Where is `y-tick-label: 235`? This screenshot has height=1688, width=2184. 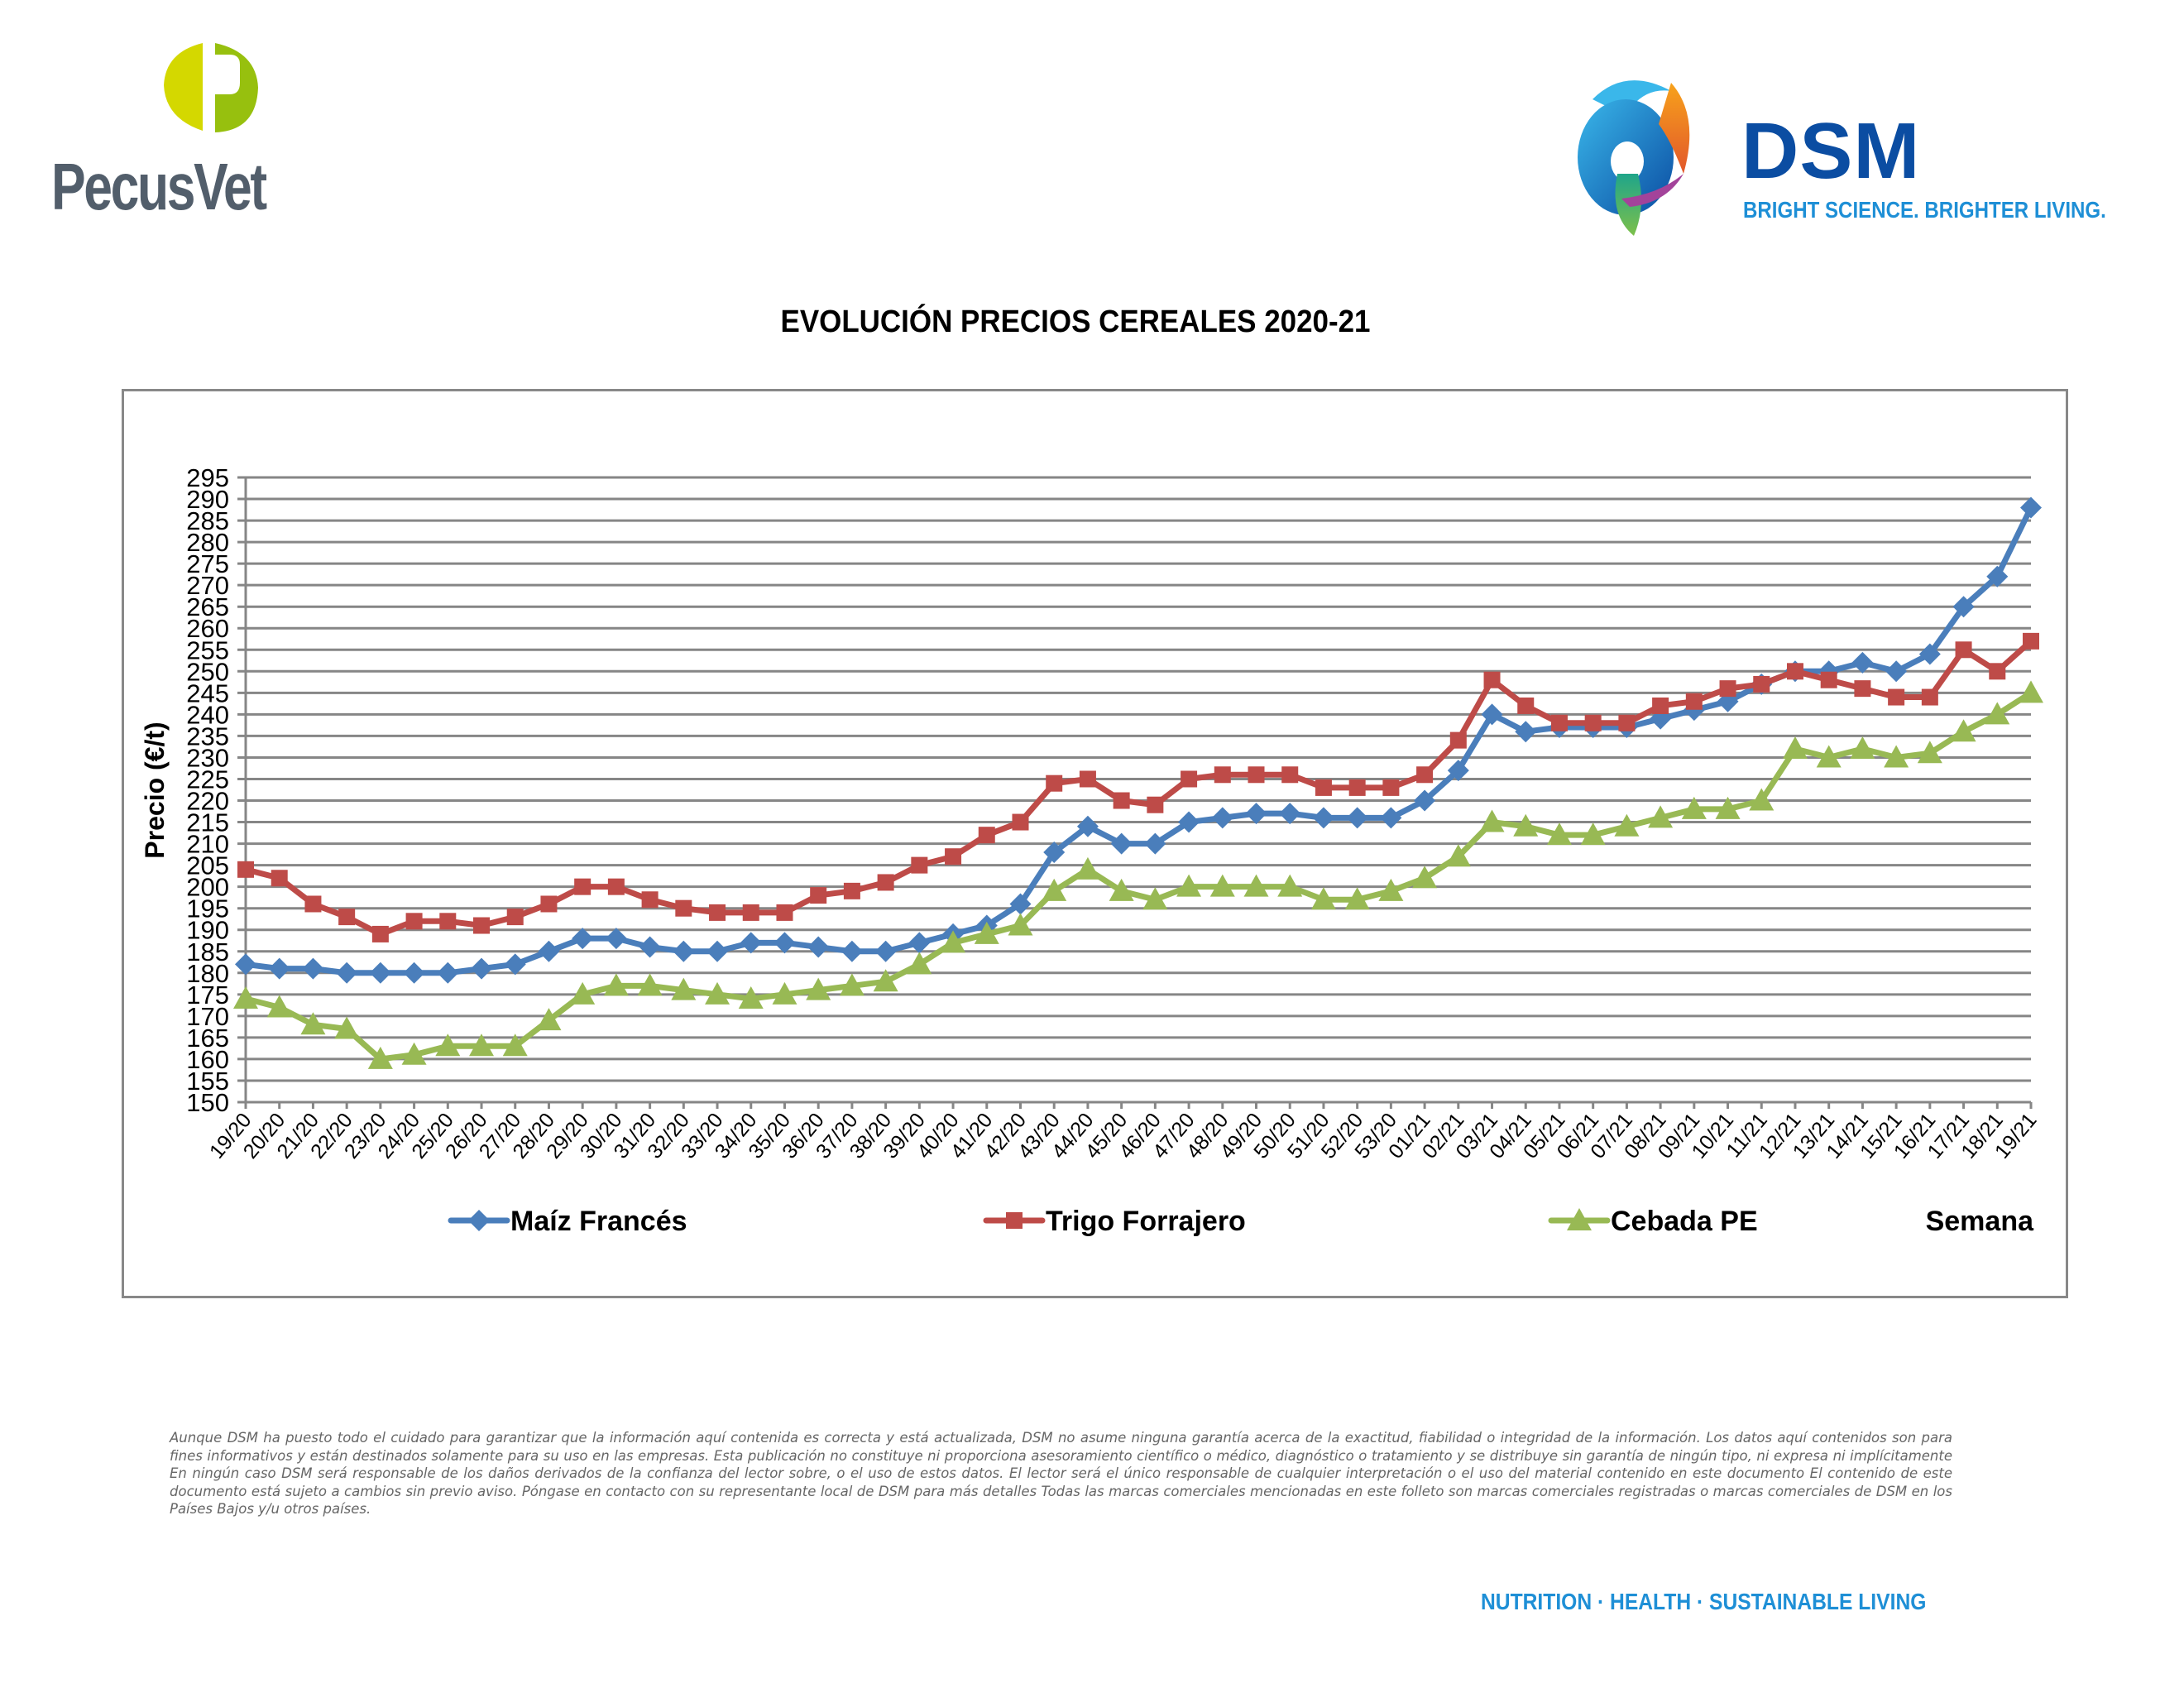
y-tick-label: 235 is located at coordinates (207, 736).